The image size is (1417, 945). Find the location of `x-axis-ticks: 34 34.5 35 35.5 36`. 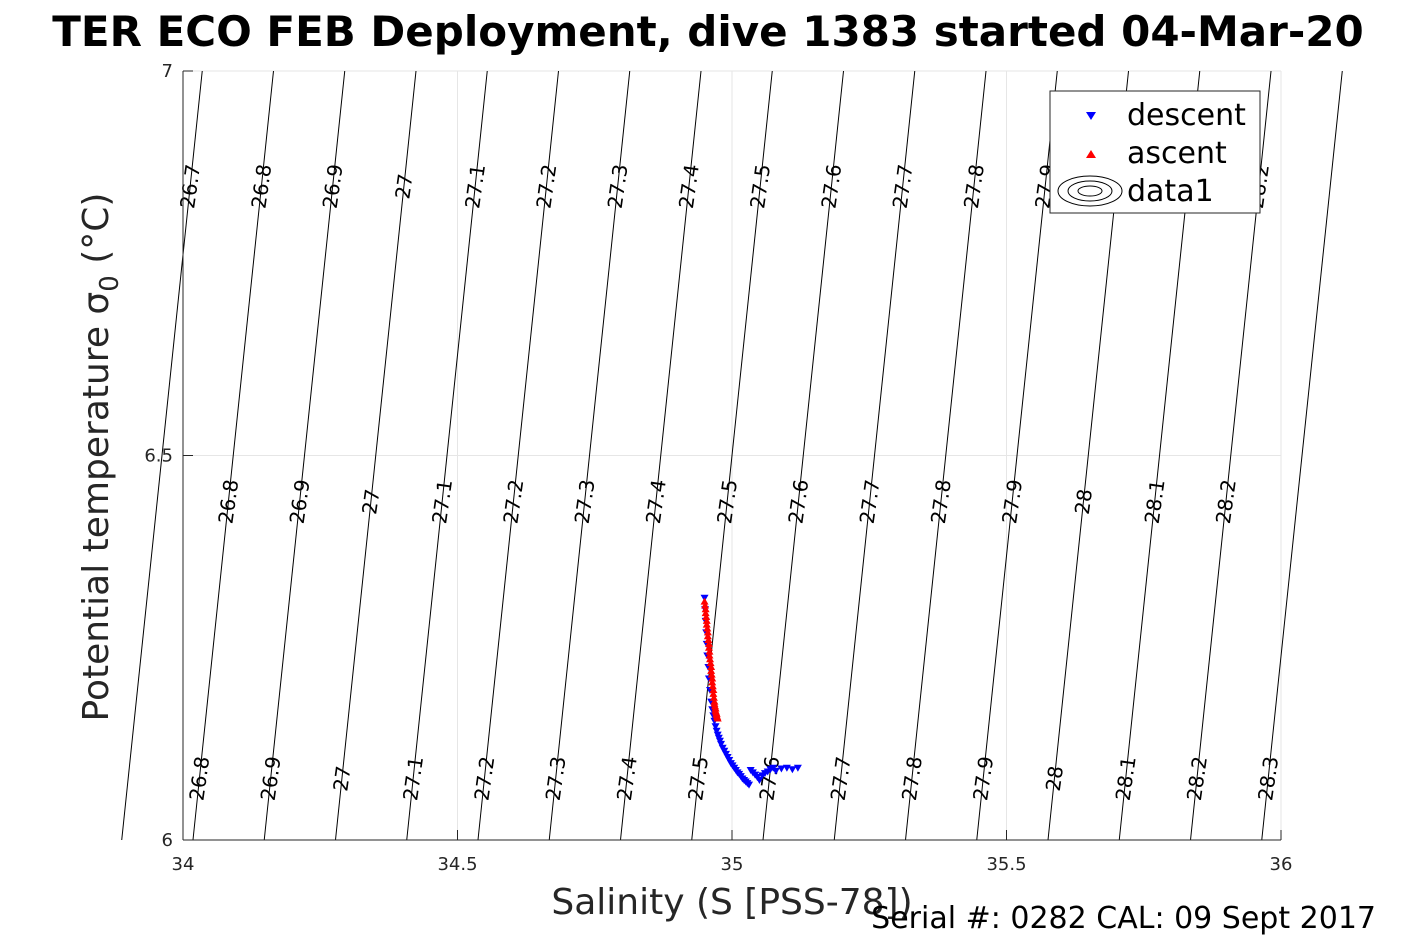

x-axis-ticks: 34 34.5 35 35.5 36 is located at coordinates (732, 852).